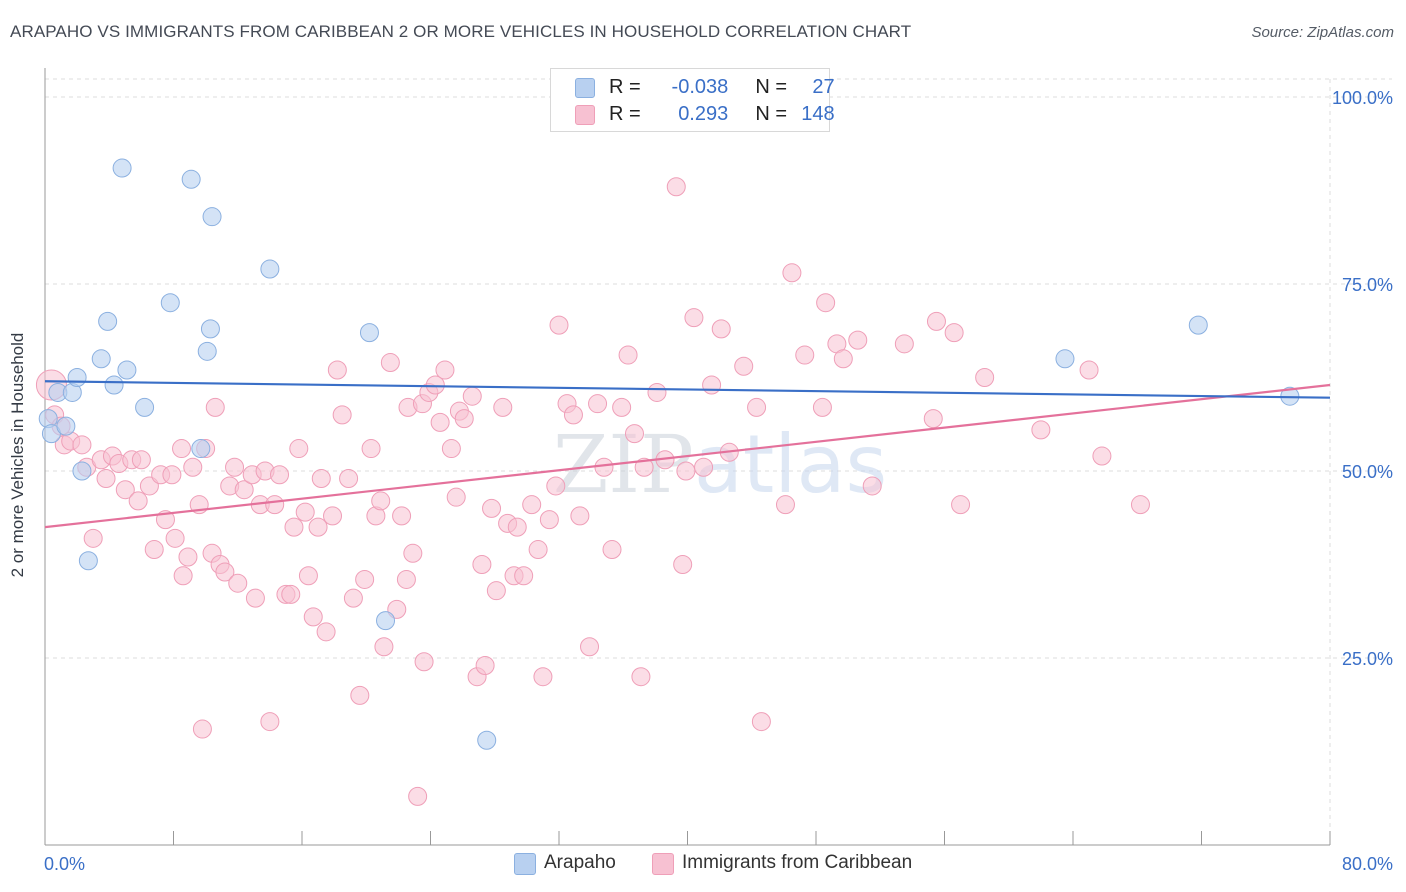 The height and width of the screenshot is (892, 1406). Describe the element at coordinates (1367, 659) in the screenshot. I see `y-tick-label: 25.0%` at that location.